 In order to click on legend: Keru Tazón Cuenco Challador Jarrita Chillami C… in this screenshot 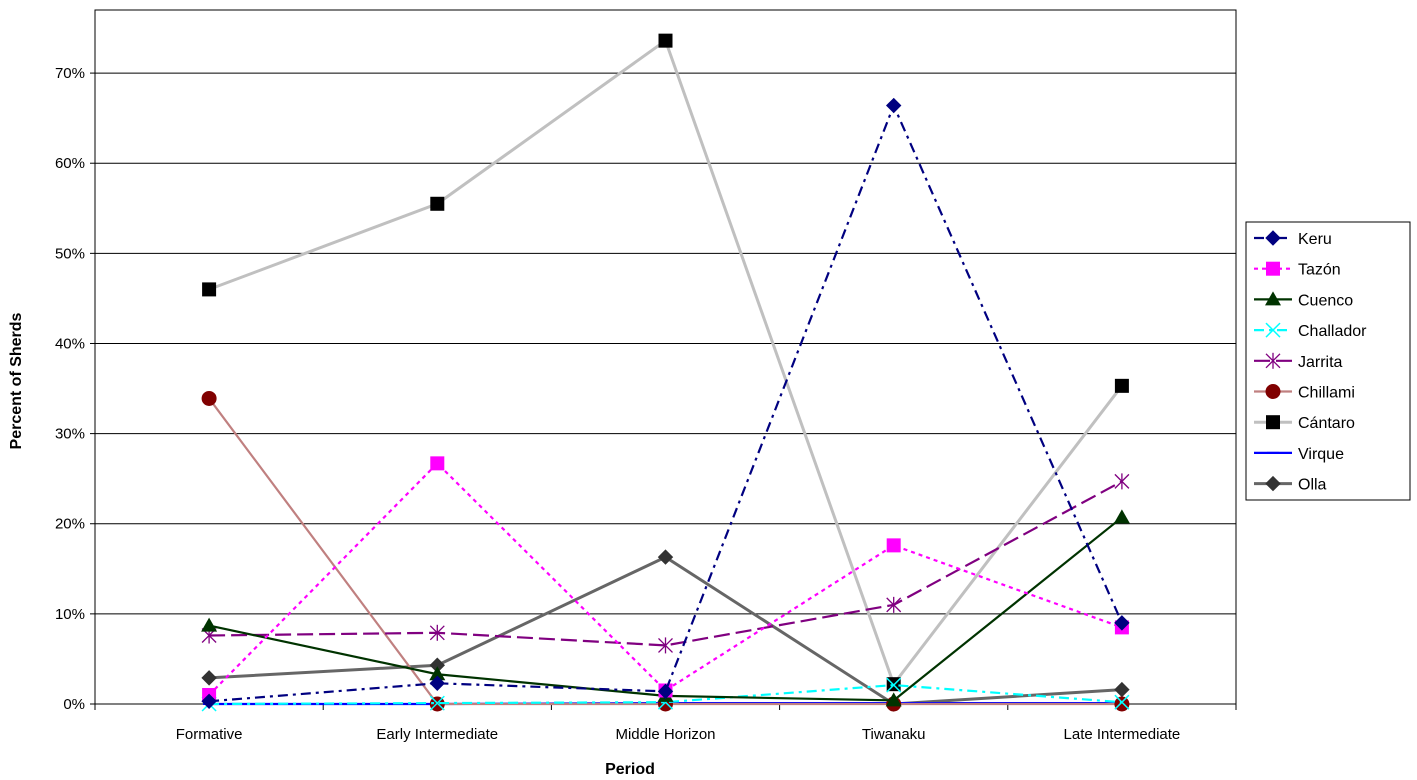, I will do `click(1328, 361)`.